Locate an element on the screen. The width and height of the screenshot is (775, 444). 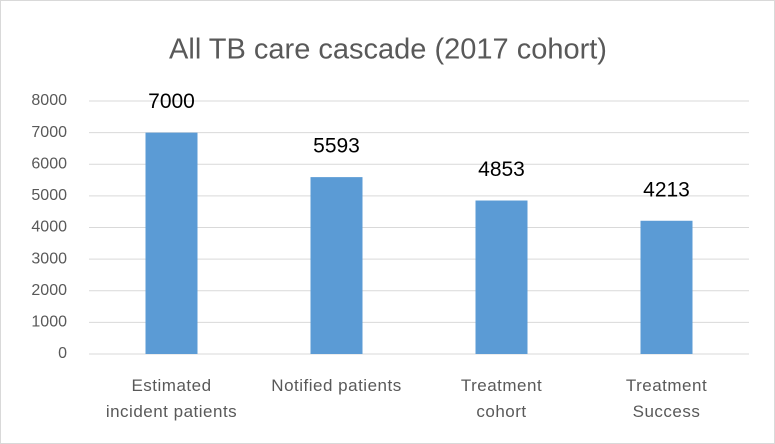
data-label: 4853 is located at coordinates (501, 169).